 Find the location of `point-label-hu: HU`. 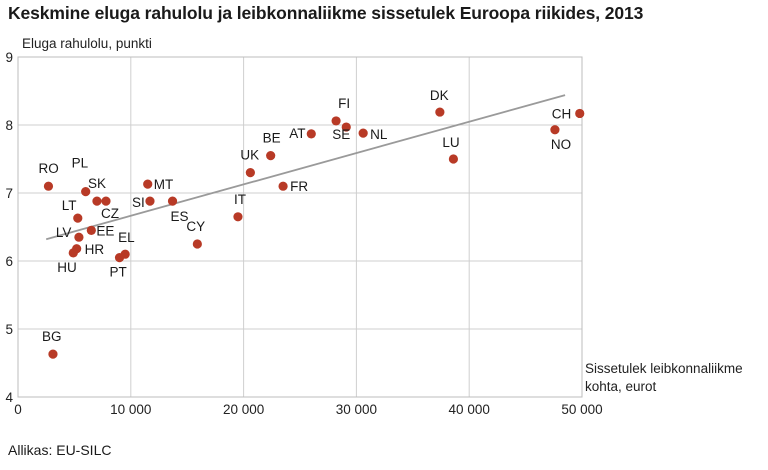

point-label-hu: HU is located at coordinates (67, 267).